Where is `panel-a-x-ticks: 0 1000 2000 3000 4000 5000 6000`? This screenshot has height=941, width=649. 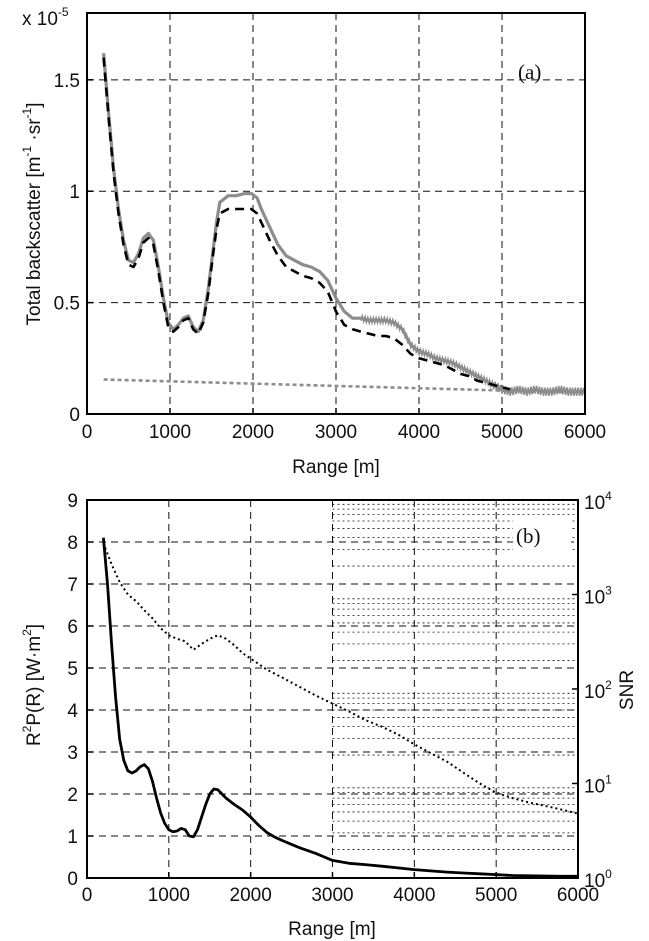 panel-a-x-ticks: 0 1000 2000 3000 4000 5000 6000 is located at coordinates (344, 425).